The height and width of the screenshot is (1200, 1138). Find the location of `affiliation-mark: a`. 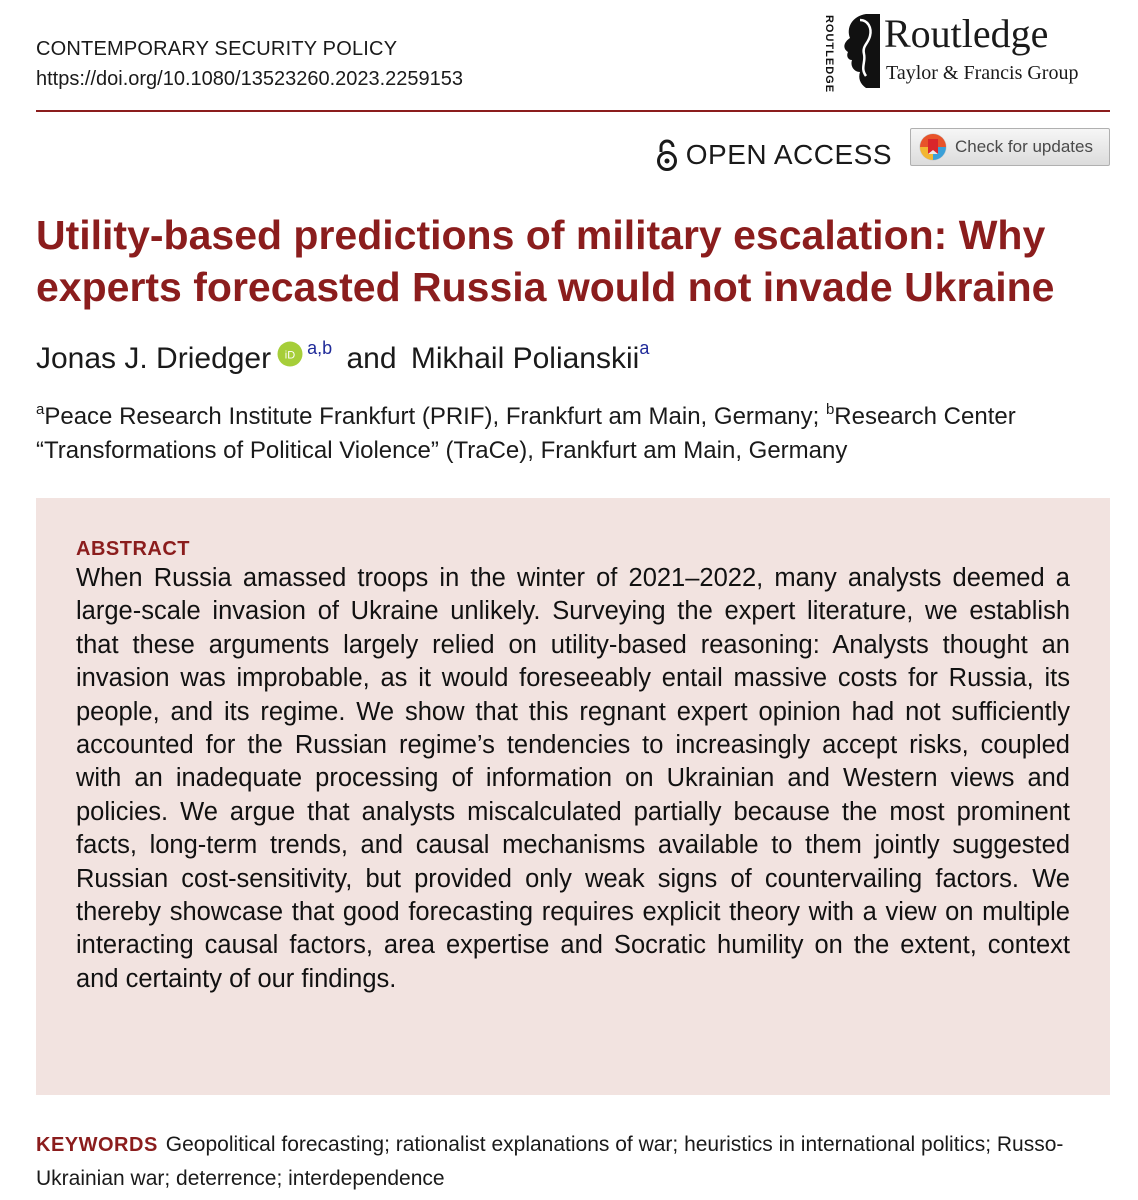

affiliation-mark: a is located at coordinates (40, 409).